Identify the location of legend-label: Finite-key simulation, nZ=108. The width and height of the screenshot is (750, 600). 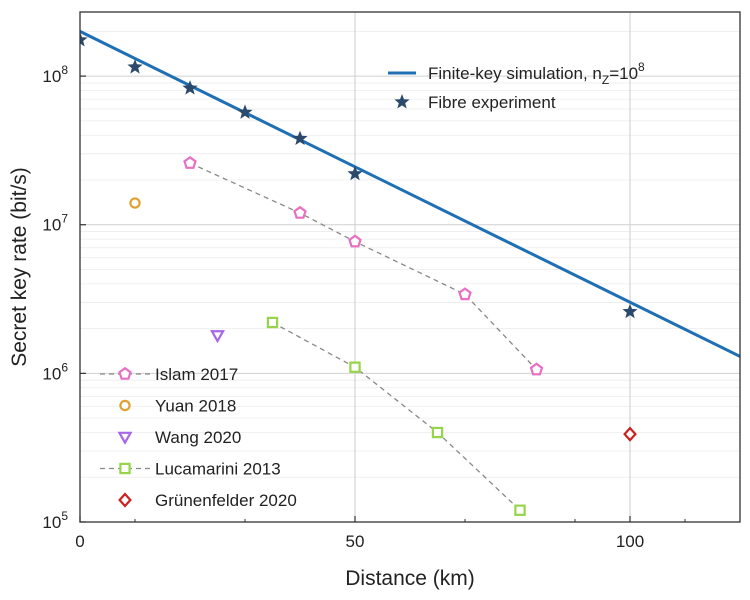
(536, 73).